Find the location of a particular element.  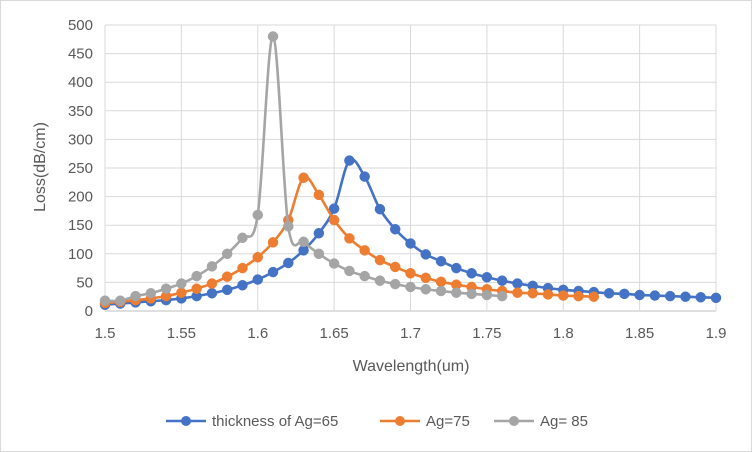

x-tick-label: 1.85 is located at coordinates (639, 333).